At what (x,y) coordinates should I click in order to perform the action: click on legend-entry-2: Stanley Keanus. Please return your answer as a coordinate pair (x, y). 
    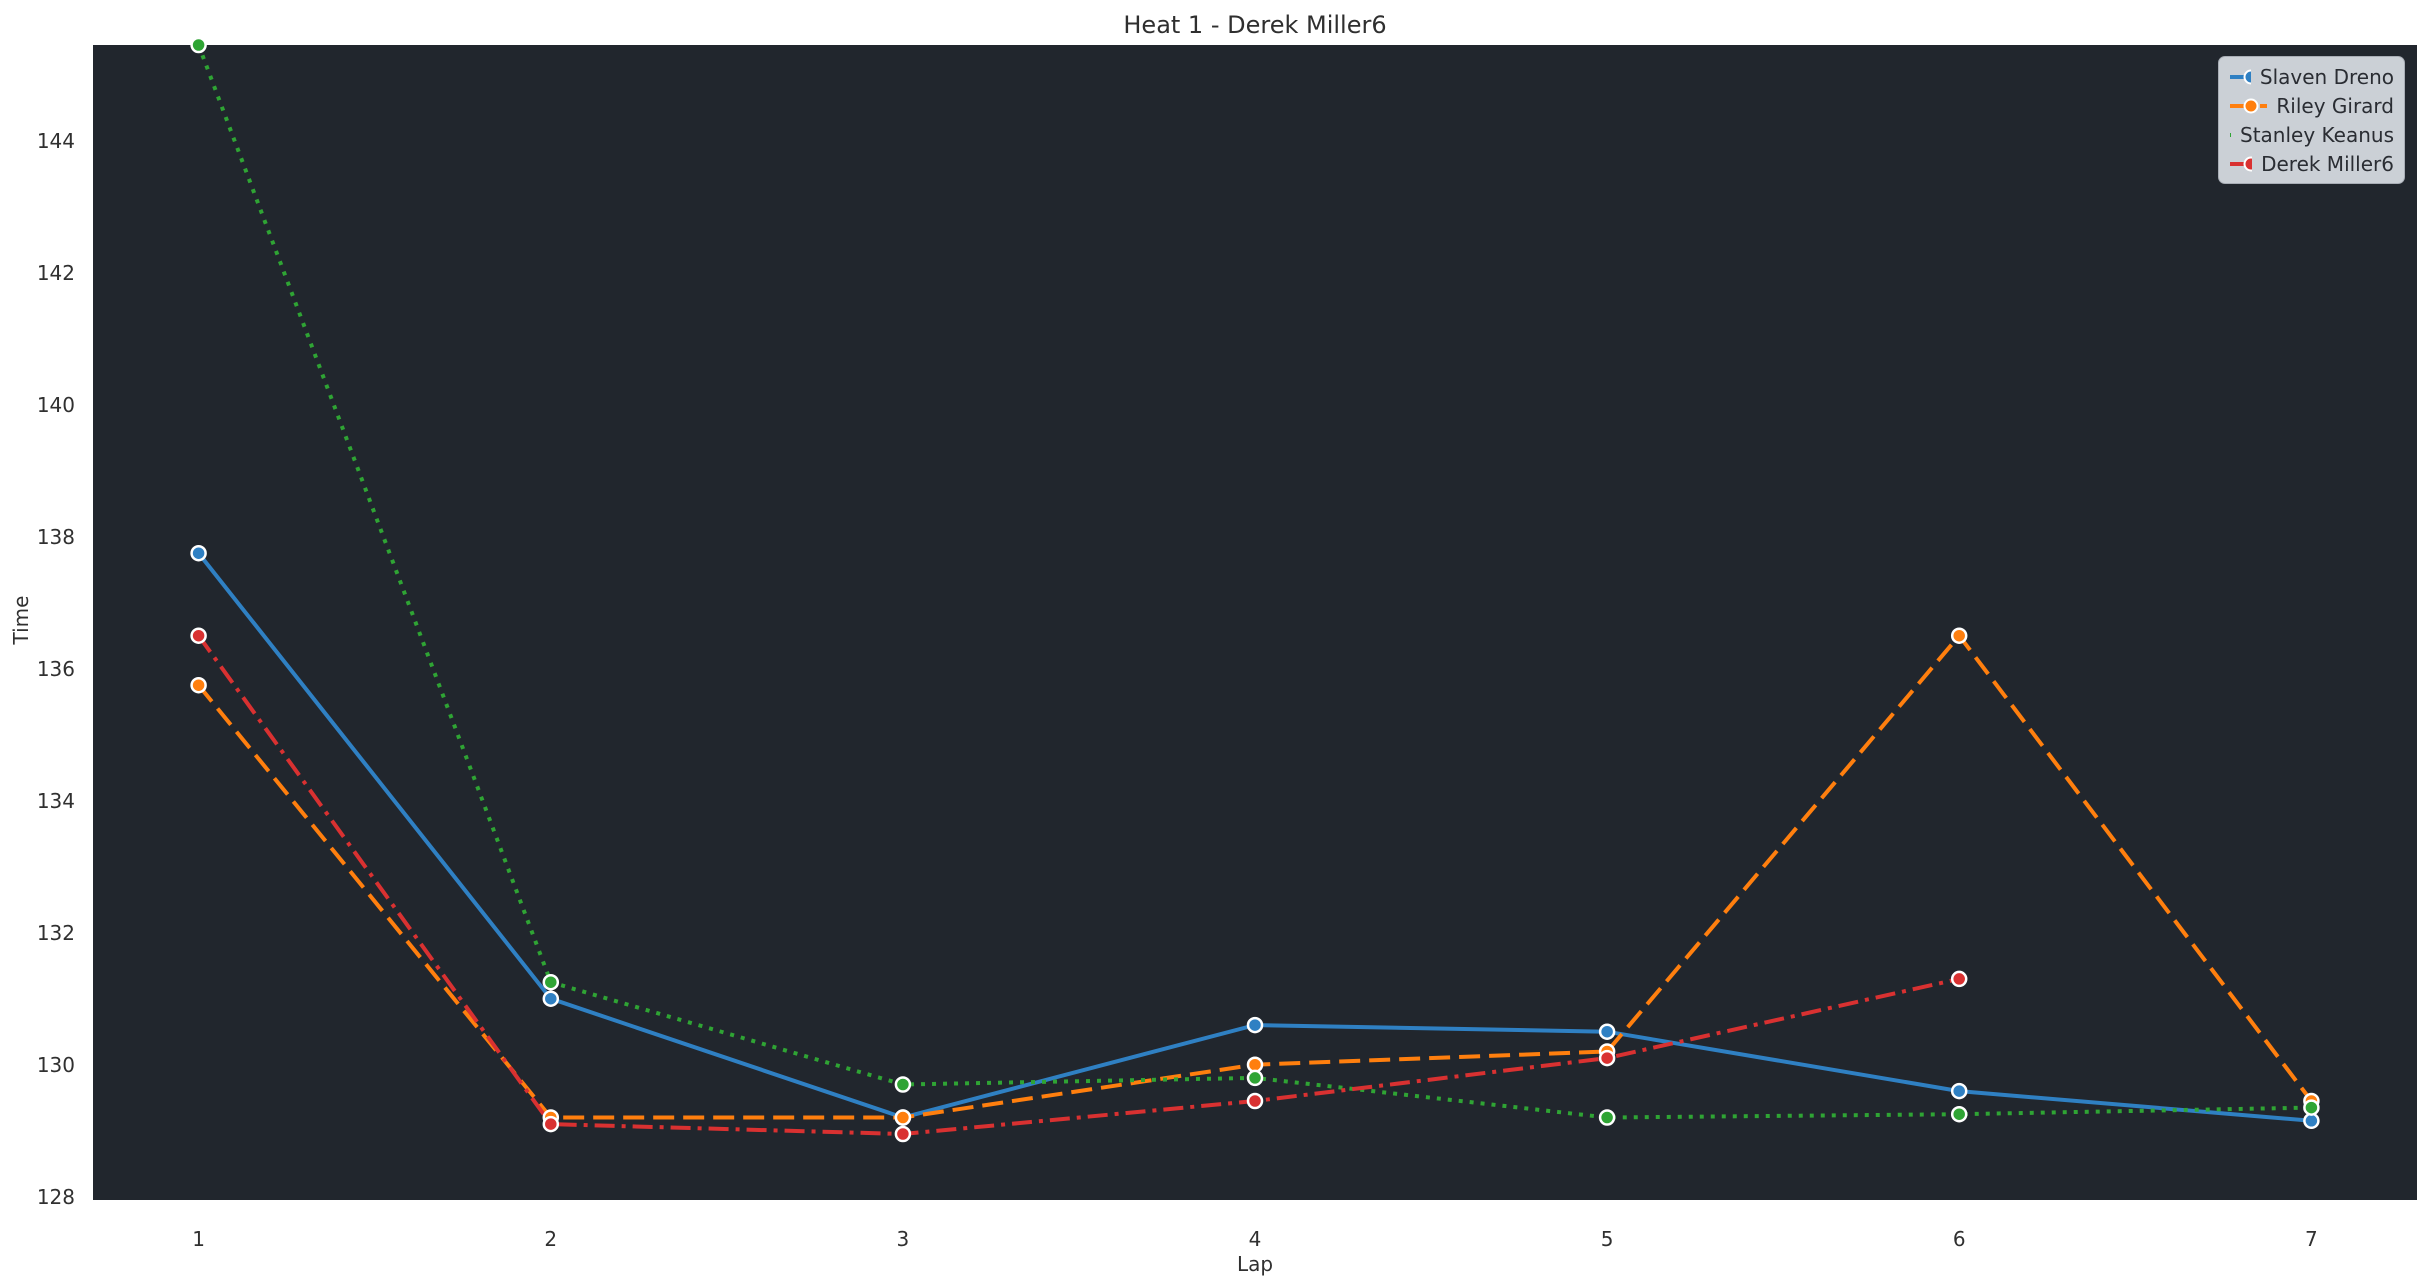
    Looking at the image, I should click on (2311, 134).